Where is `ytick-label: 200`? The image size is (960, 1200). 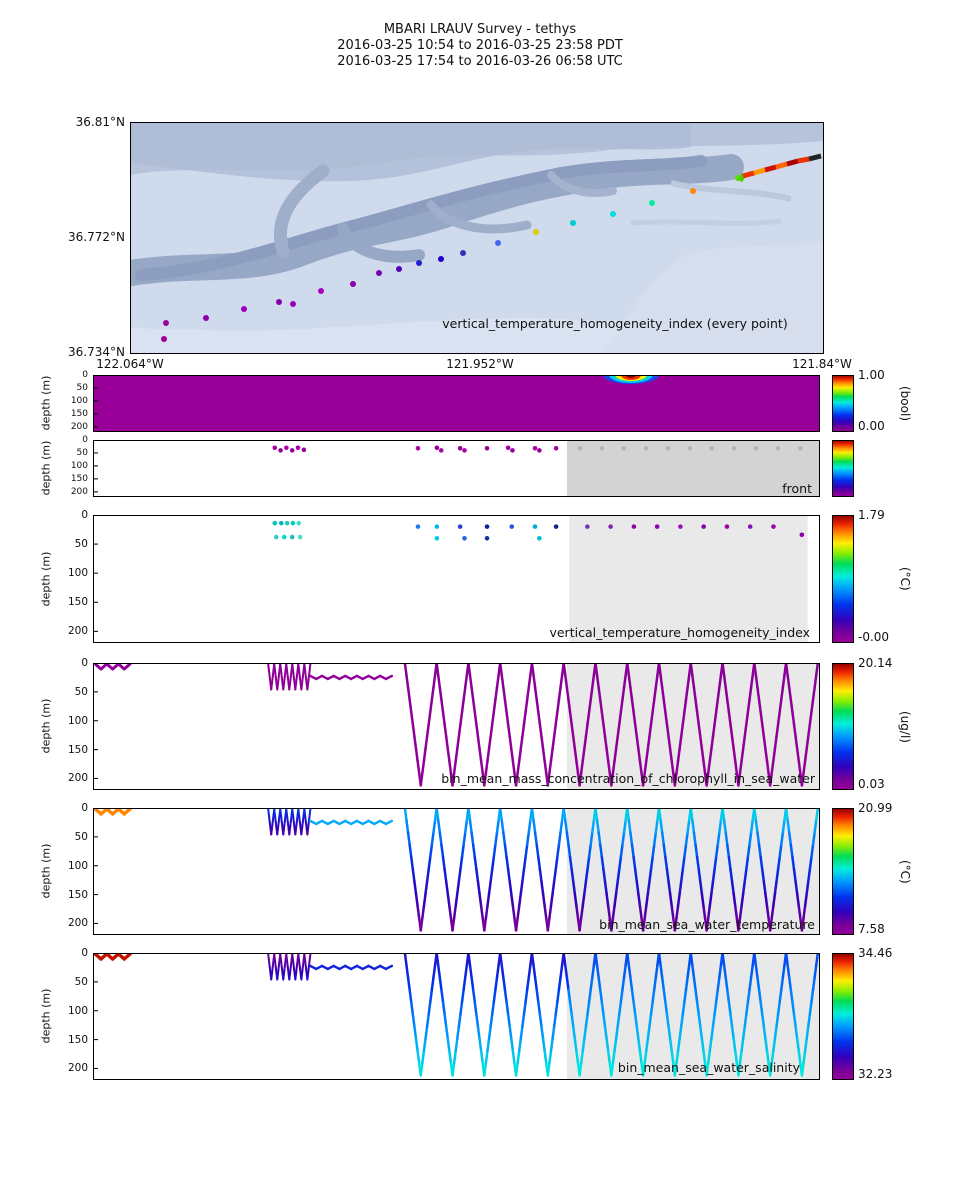
ytick-label: 200 is located at coordinates (79, 491).